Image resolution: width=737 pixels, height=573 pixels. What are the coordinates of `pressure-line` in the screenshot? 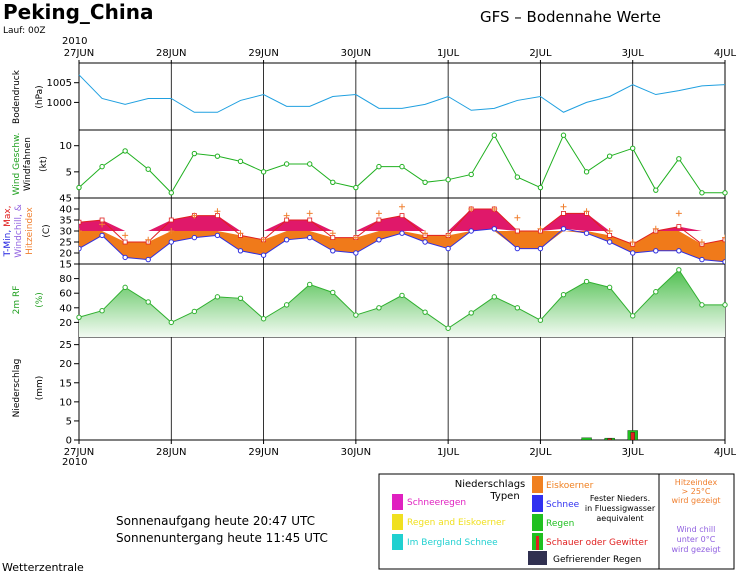 It's located at (402, 93).